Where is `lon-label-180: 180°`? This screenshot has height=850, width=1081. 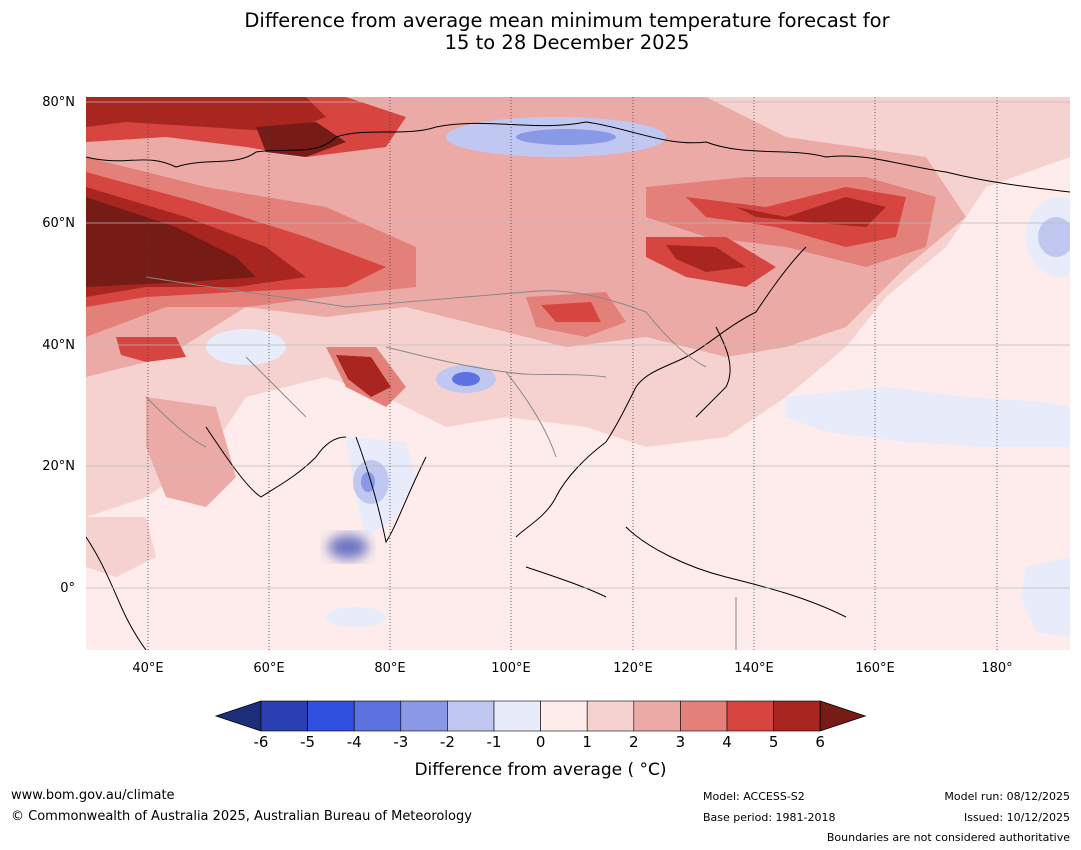 lon-label-180: 180° is located at coordinates (997, 668).